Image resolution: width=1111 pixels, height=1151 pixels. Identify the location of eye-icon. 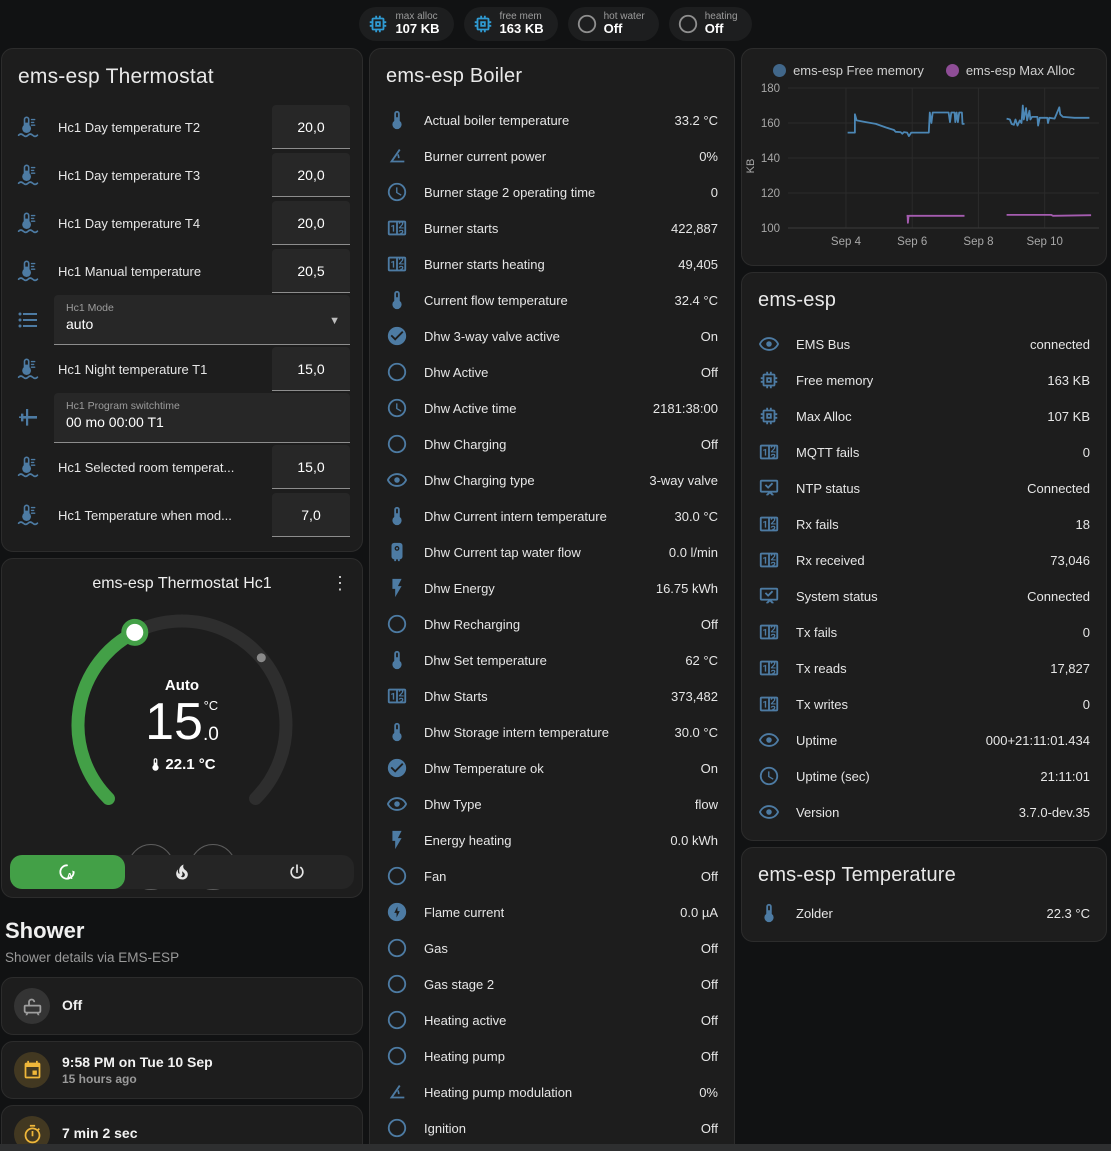
(769, 740).